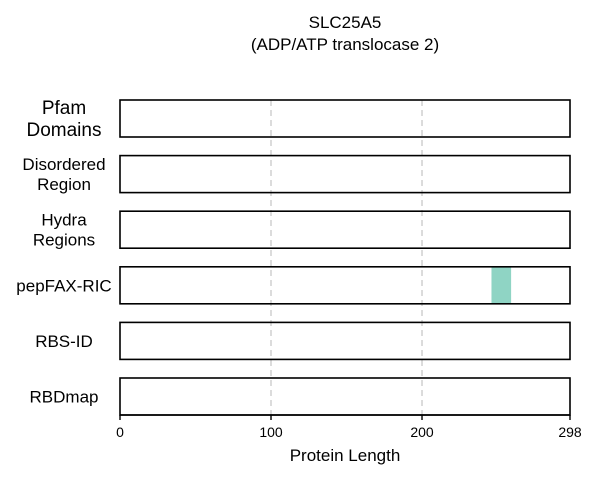  What do you see at coordinates (64, 130) in the screenshot?
I see `track-label: Domains` at bounding box center [64, 130].